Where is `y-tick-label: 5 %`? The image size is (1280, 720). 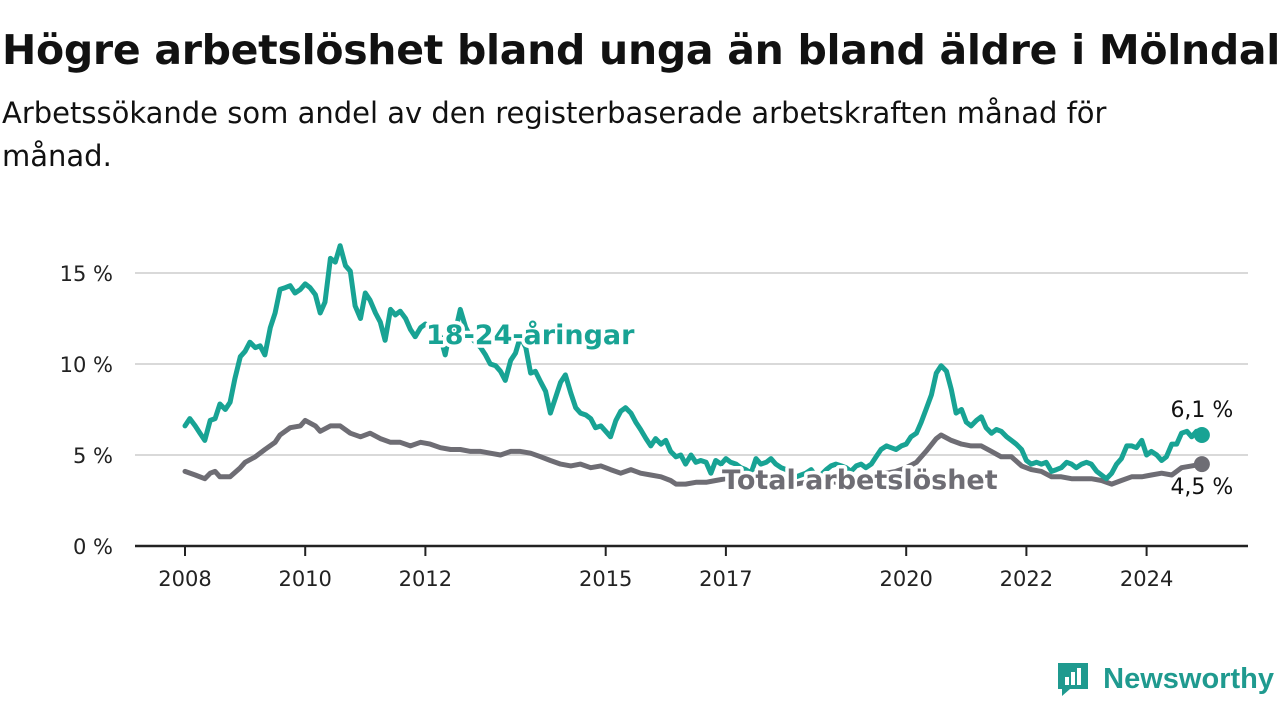 y-tick-label: 5 % is located at coordinates (93, 456).